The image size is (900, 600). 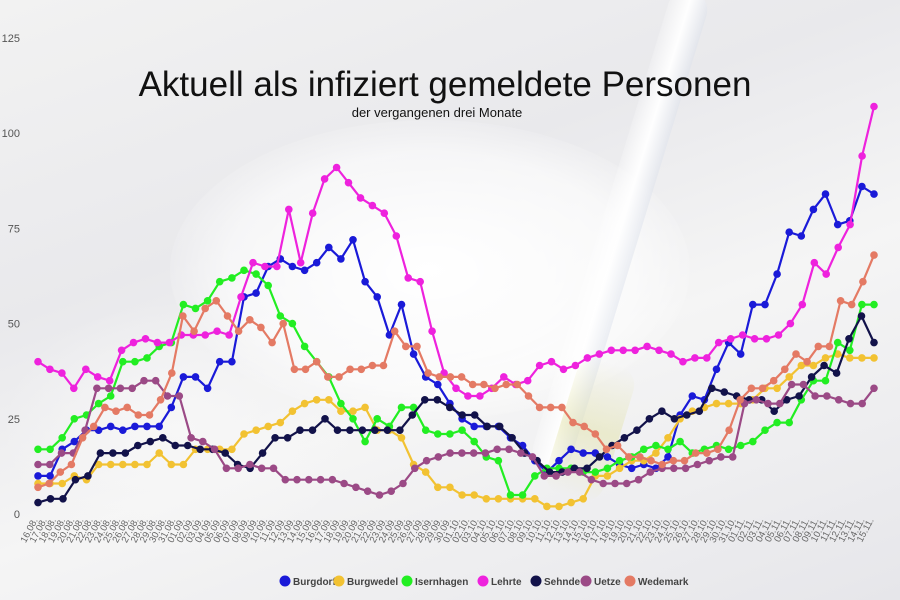 I want to click on legend-item: Uetze, so click(x=600, y=581).